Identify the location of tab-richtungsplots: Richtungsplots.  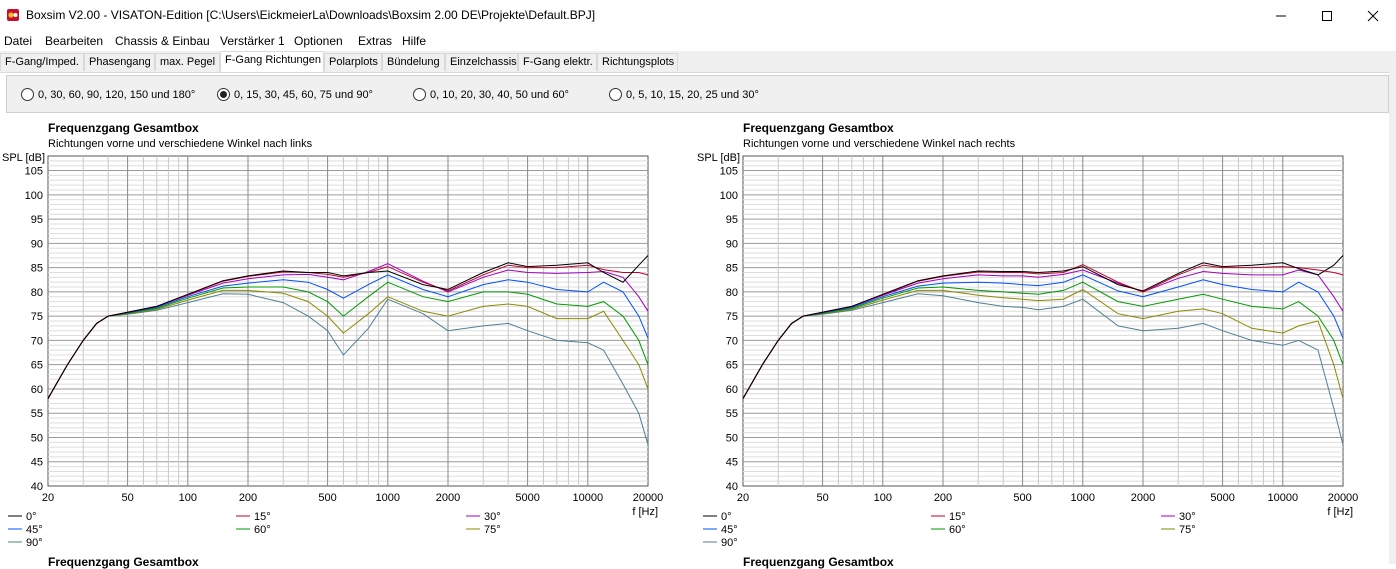
(637, 62).